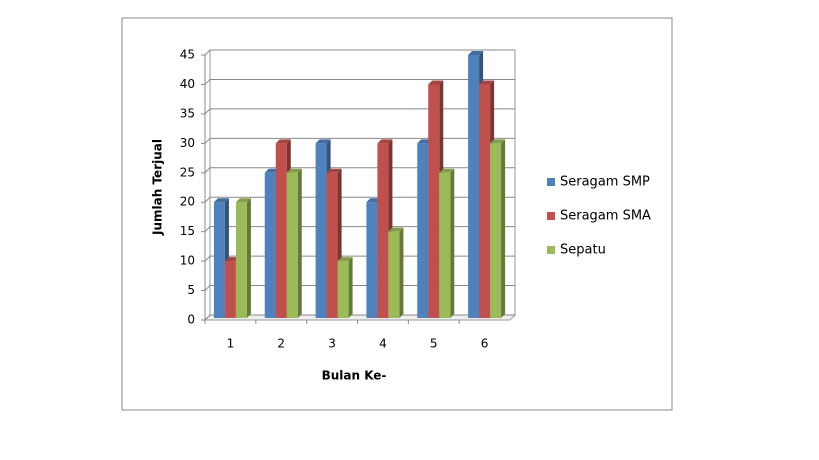  I want to click on legend-label: Seragam SMP, so click(605, 182).